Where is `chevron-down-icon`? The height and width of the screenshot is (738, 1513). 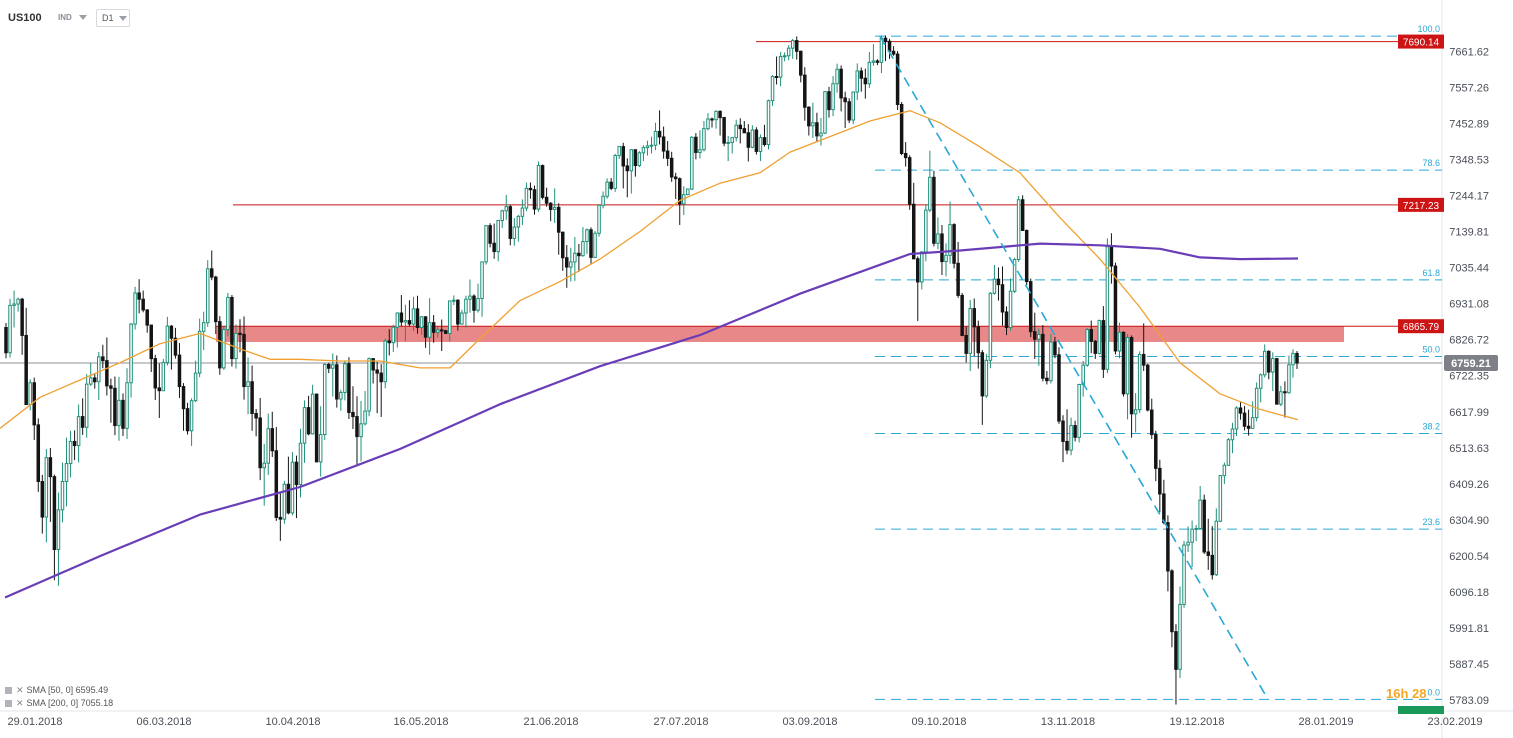
chevron-down-icon is located at coordinates (83, 17).